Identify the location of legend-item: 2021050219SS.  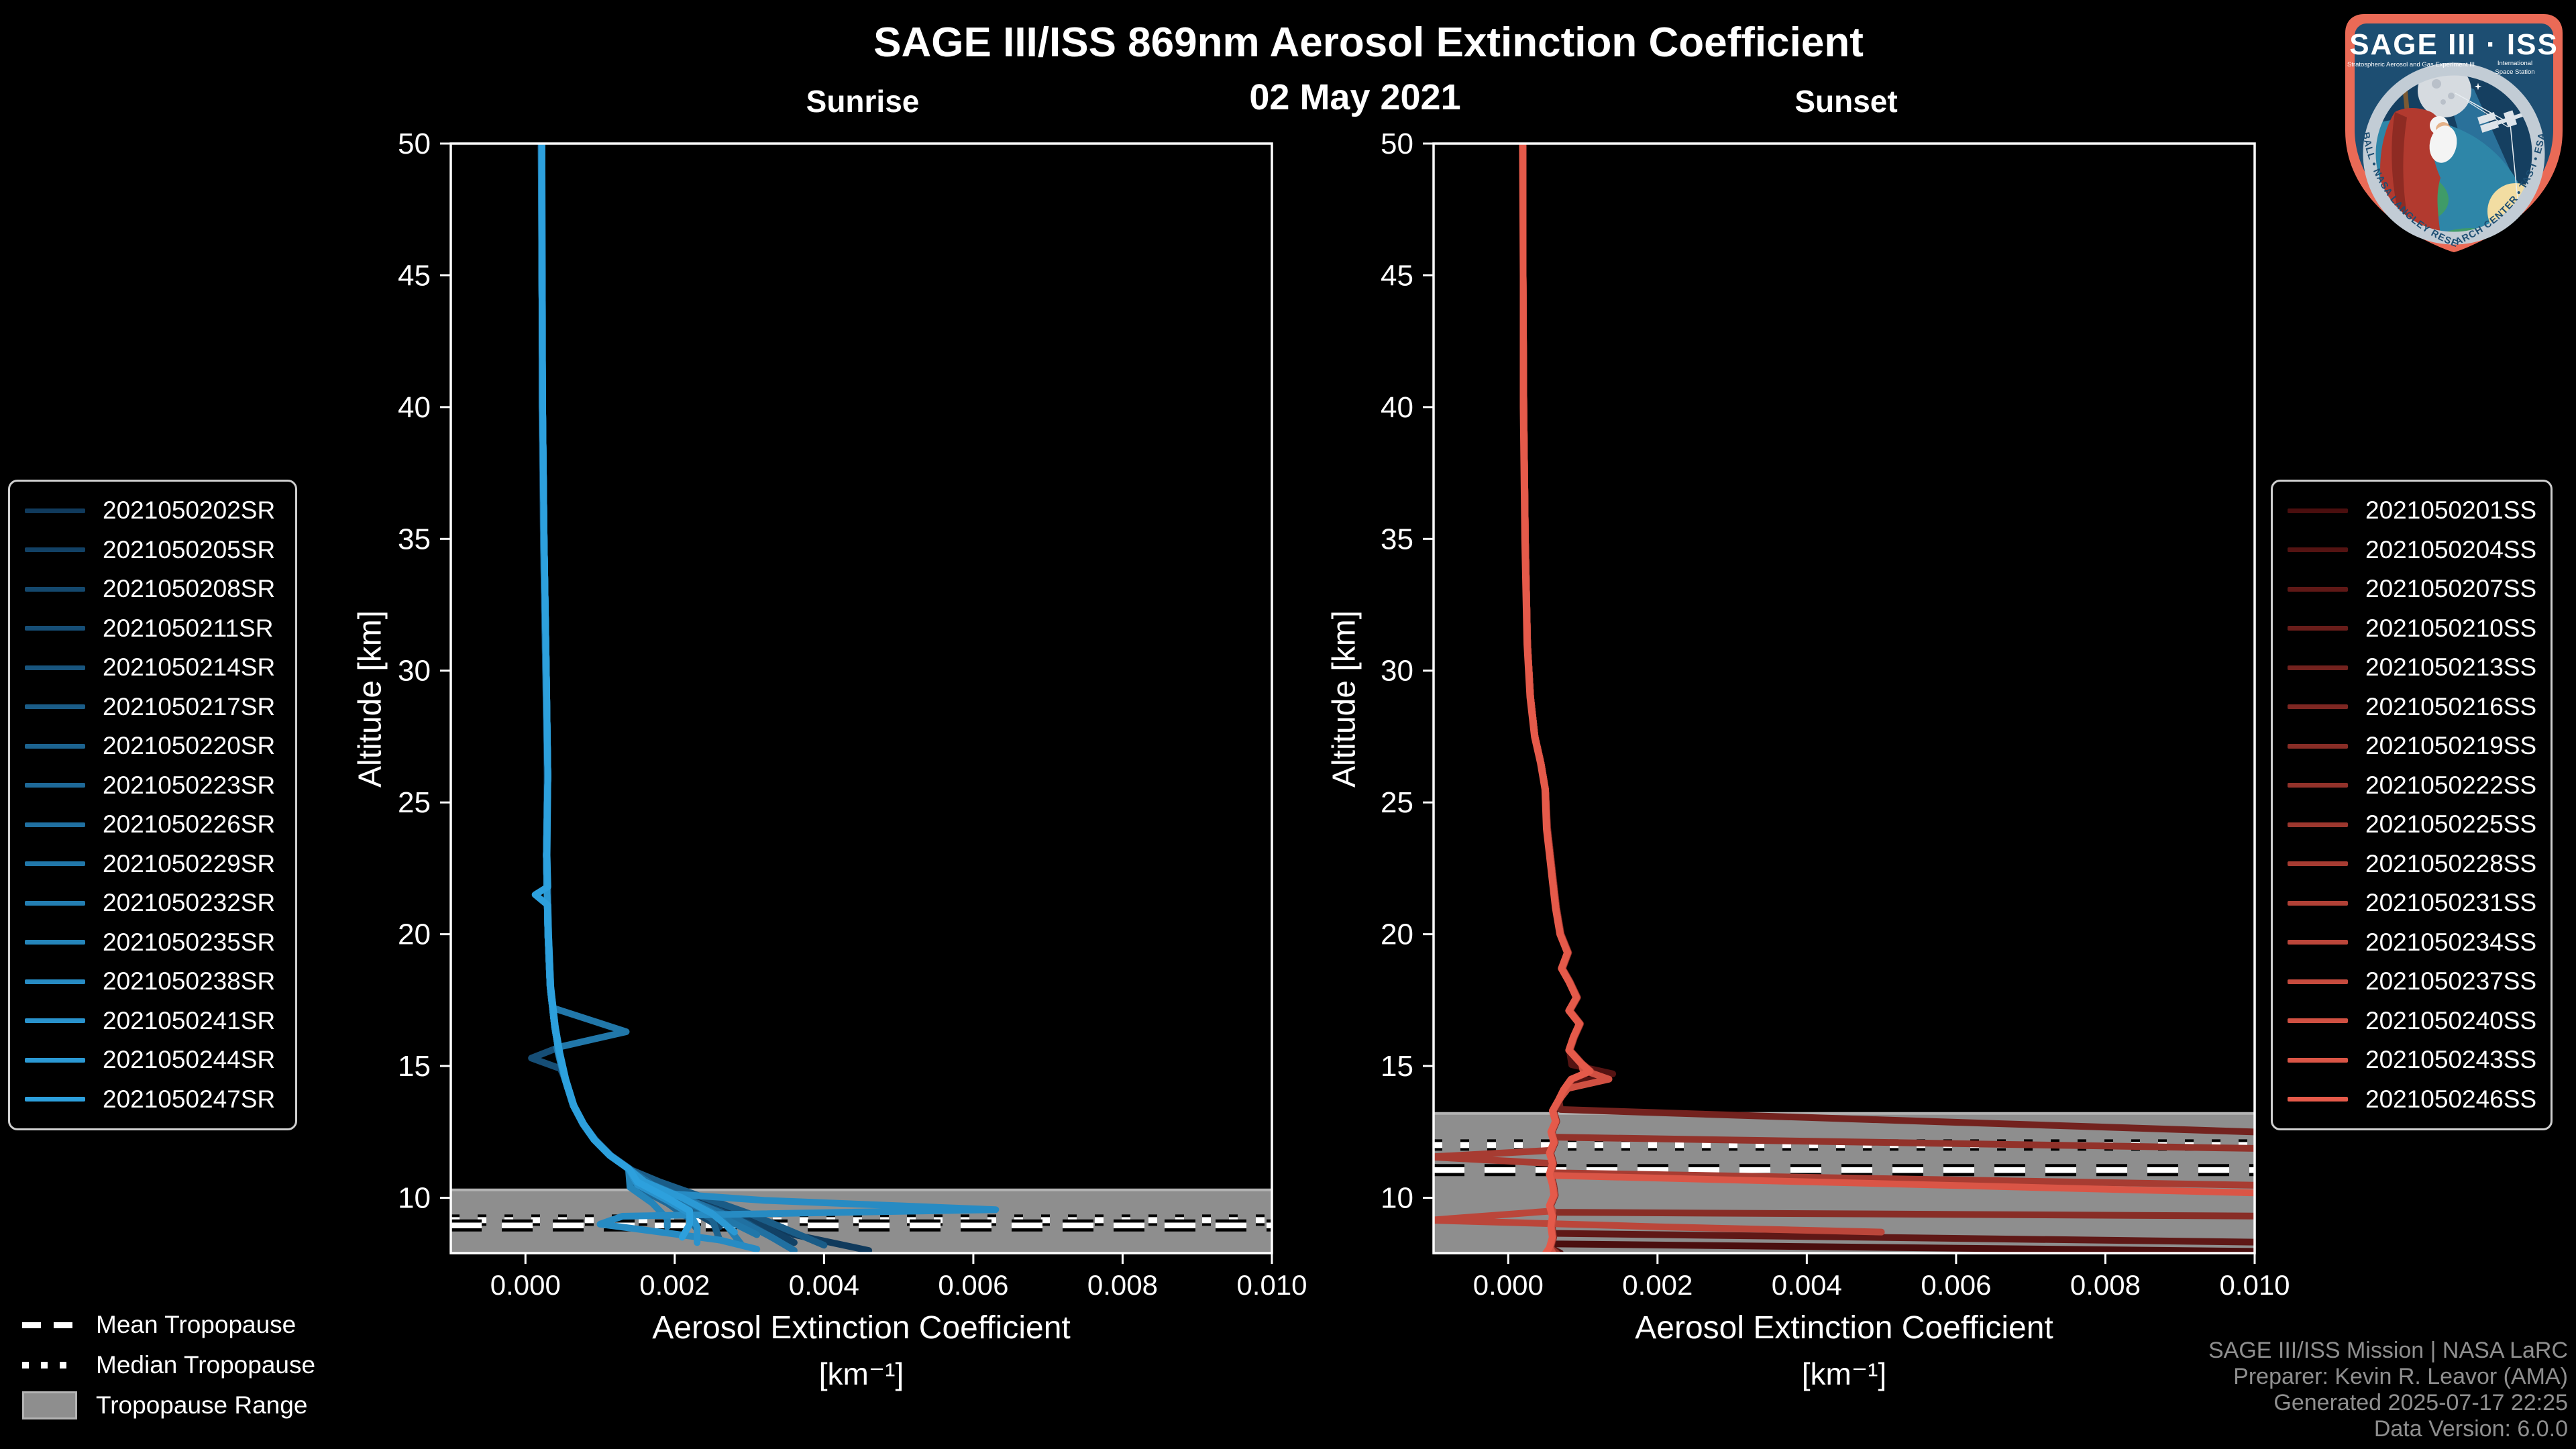
(2419, 746).